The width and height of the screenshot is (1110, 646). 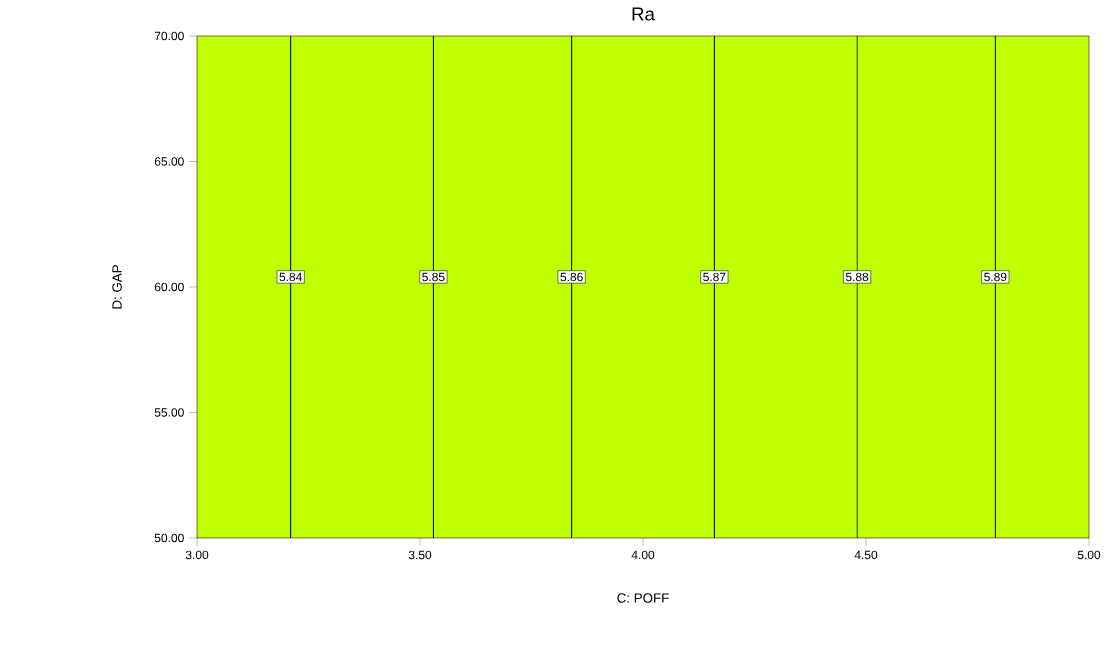 I want to click on x-tick-label: 4.00, so click(x=643, y=555).